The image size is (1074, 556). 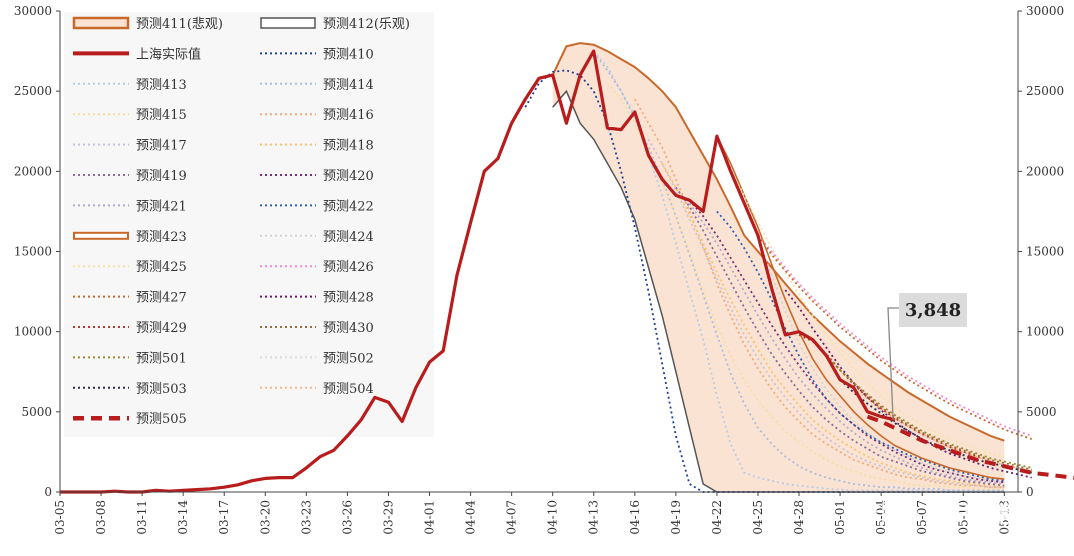 What do you see at coordinates (161, 176) in the screenshot?
I see `legend-label: 预测419` at bounding box center [161, 176].